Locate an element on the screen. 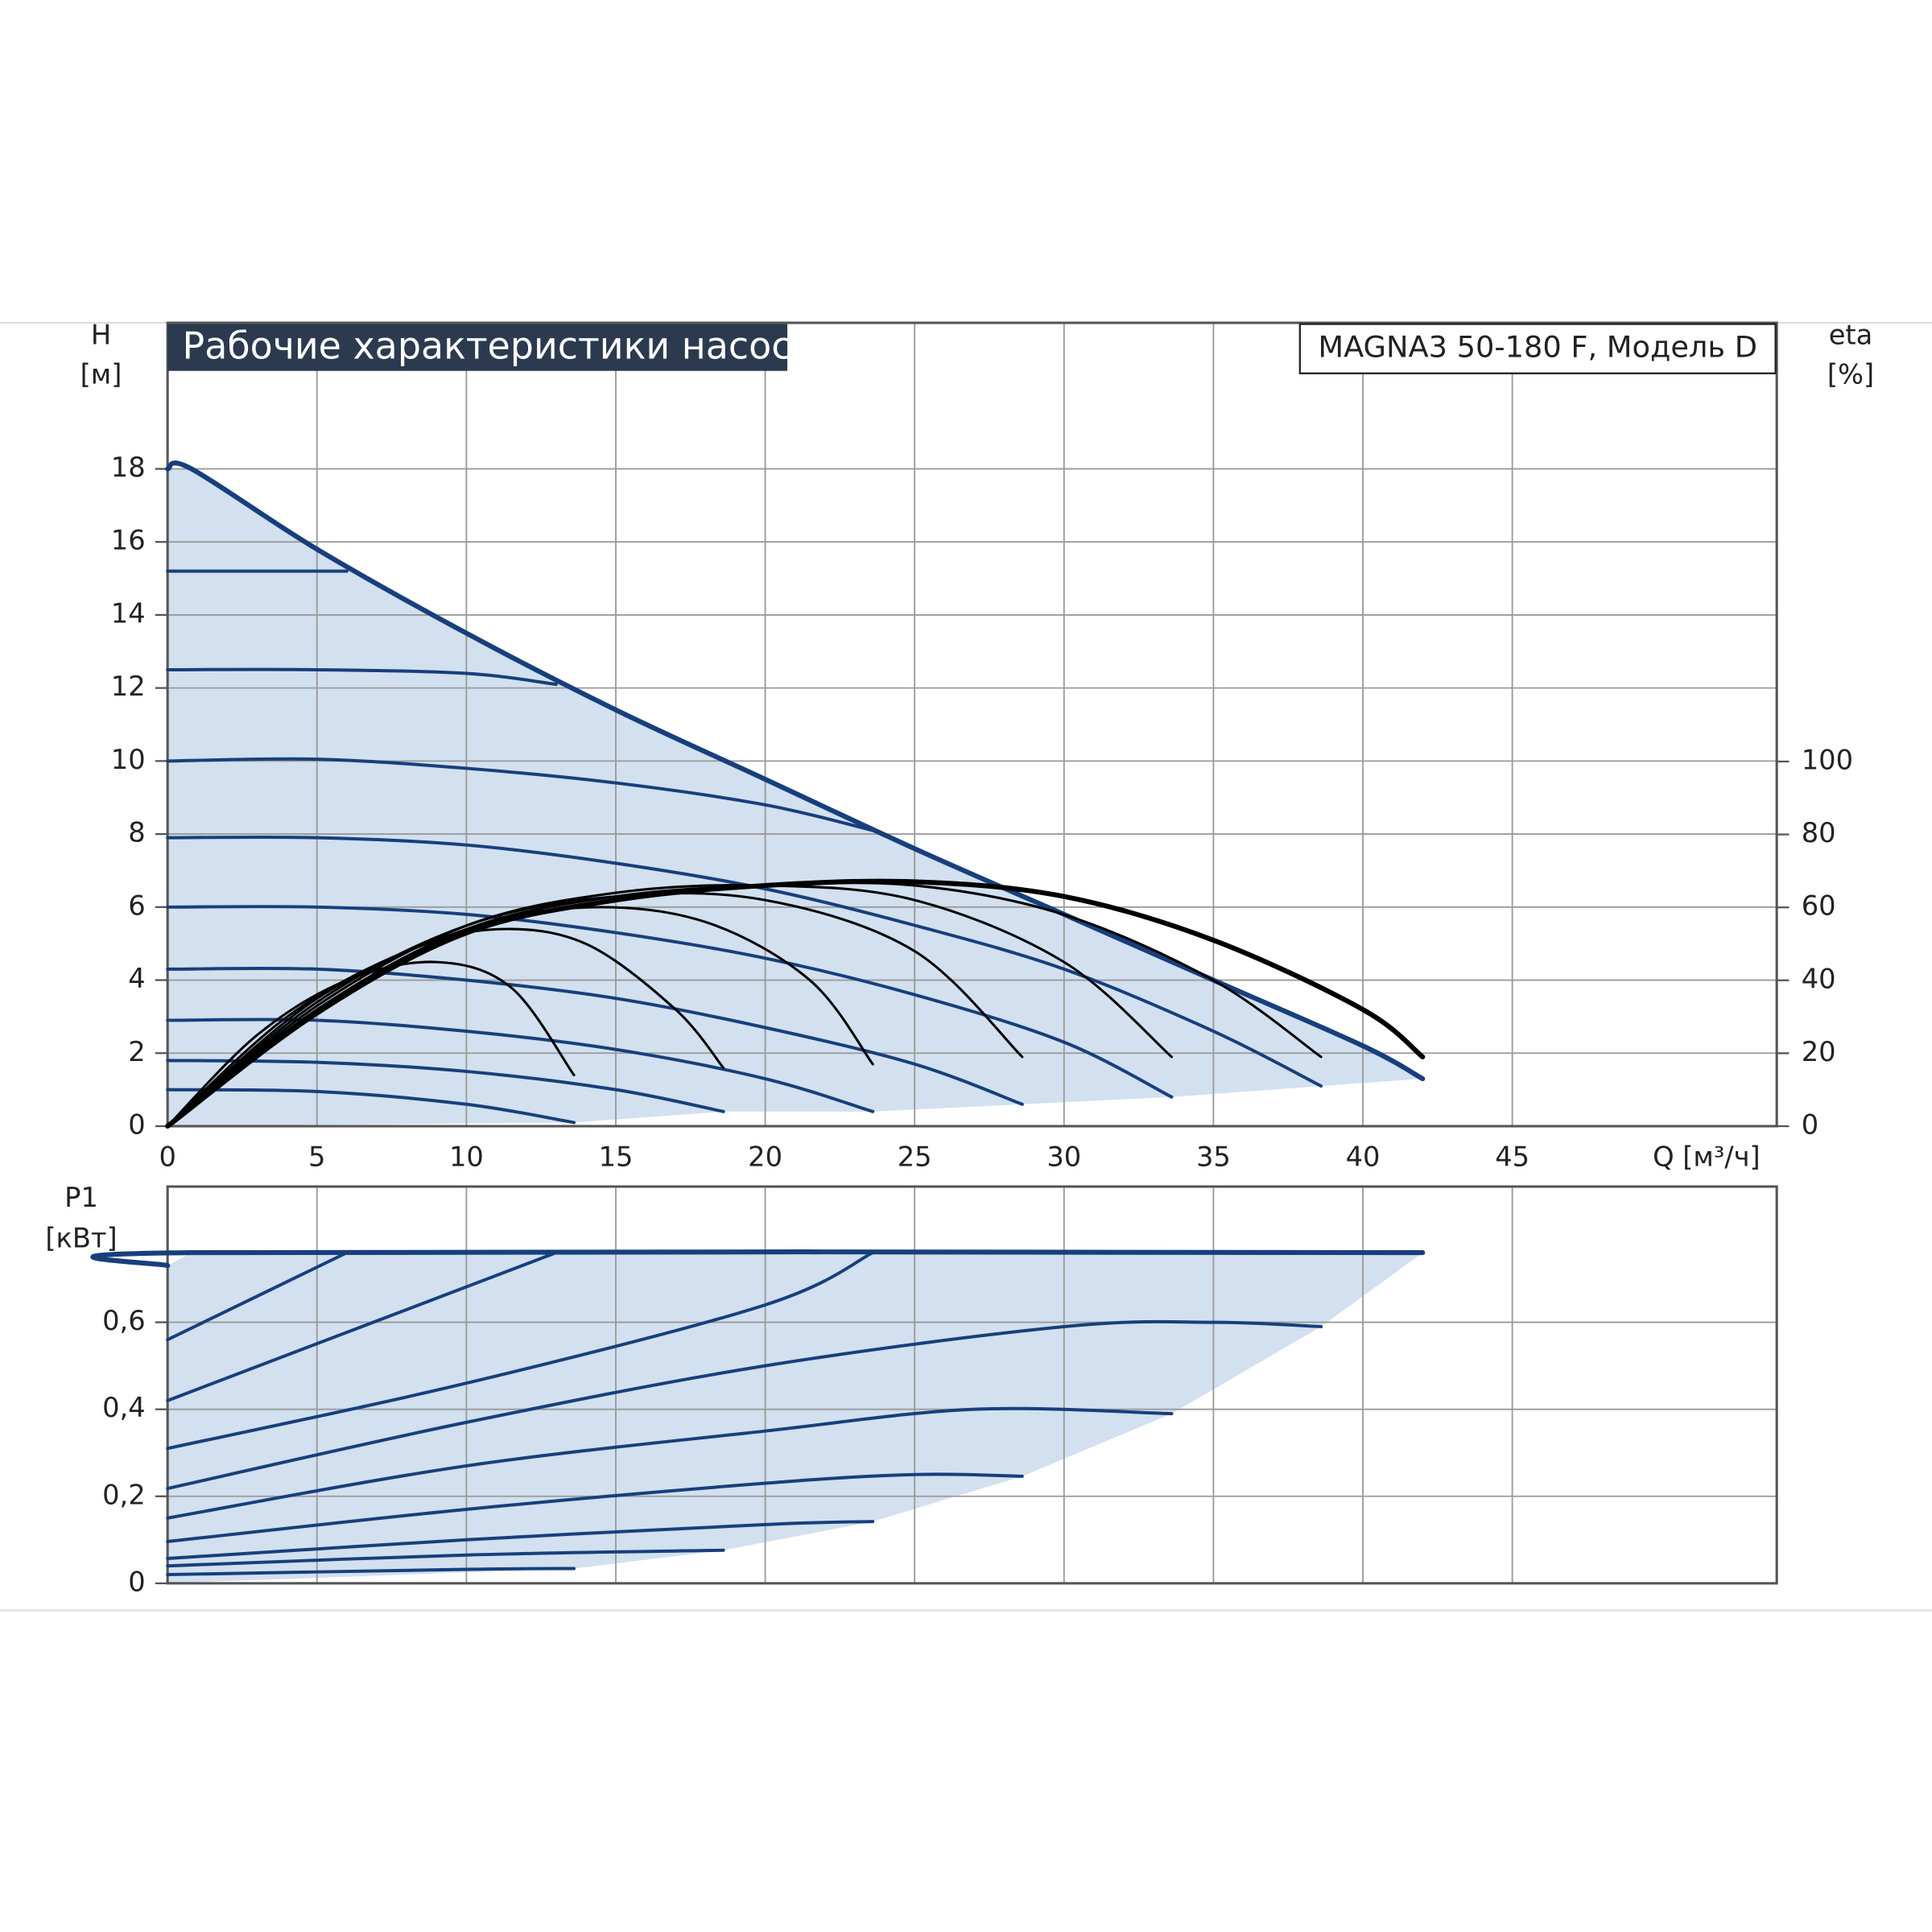 The image size is (1932, 1932). x-tick-label: 40 is located at coordinates (1363, 1156).